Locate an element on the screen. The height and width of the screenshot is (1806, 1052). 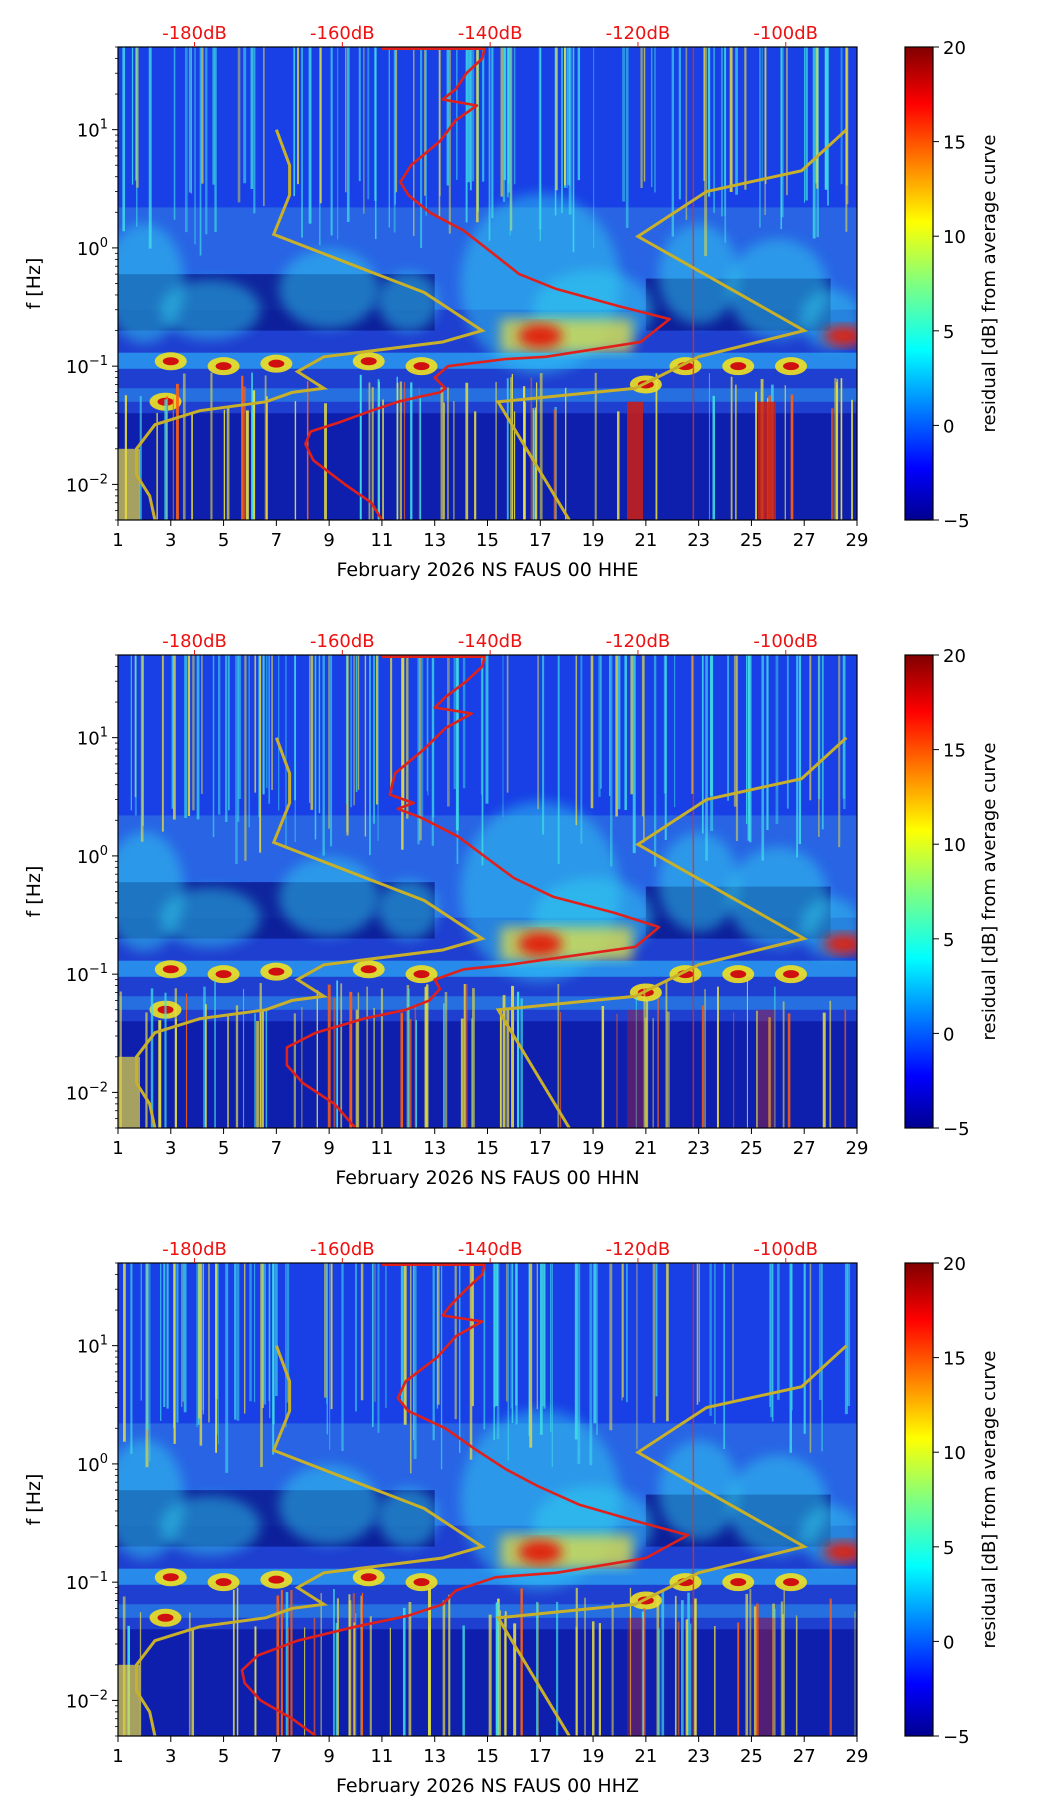
x-axis-label: February 2026 NS FAUS 00 HHZ is located at coordinates (487, 1786).